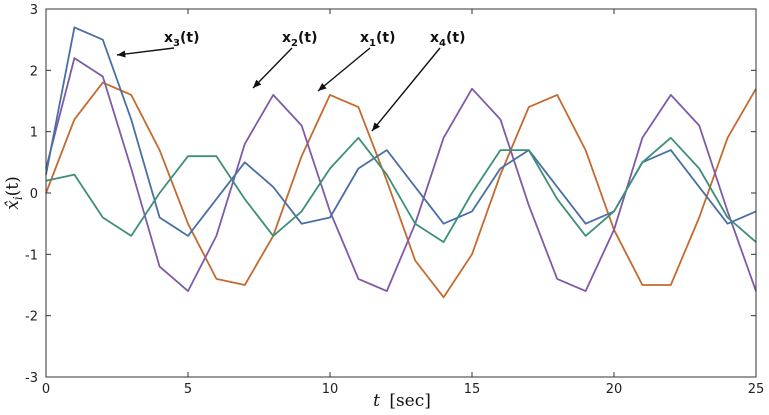  Describe the element at coordinates (378, 39) in the screenshot. I see `annotation-label-x1: x1(t)` at that location.